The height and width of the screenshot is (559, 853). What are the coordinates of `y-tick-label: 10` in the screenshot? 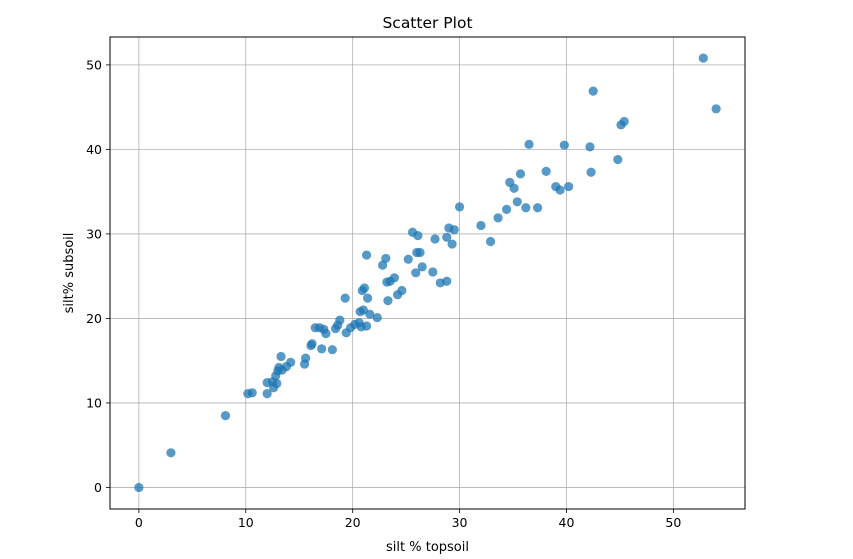 It's located at (94, 402).